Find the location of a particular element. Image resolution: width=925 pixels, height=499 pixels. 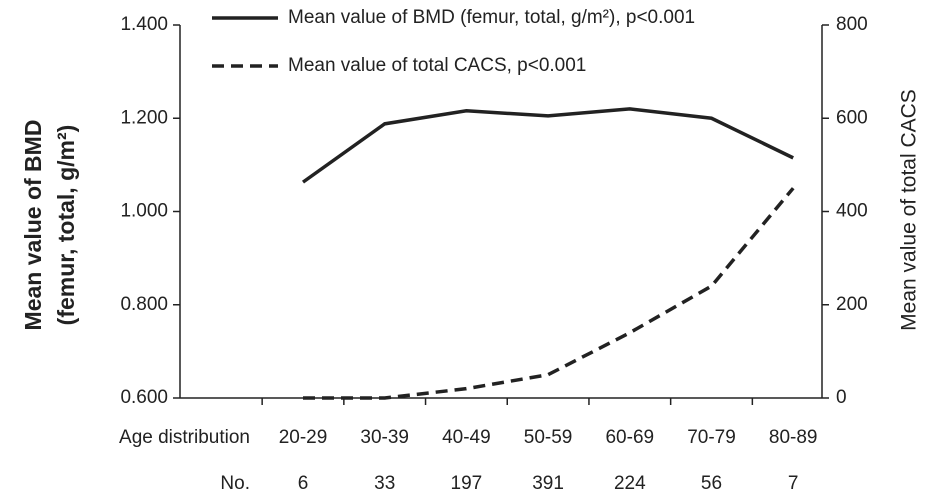

y-tick-label: 0.600 is located at coordinates (144, 397).